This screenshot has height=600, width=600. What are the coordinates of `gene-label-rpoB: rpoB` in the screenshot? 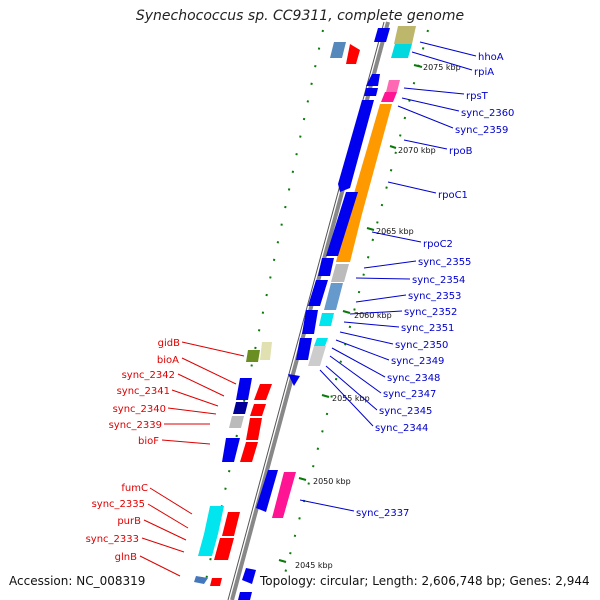 It's located at (461, 151).